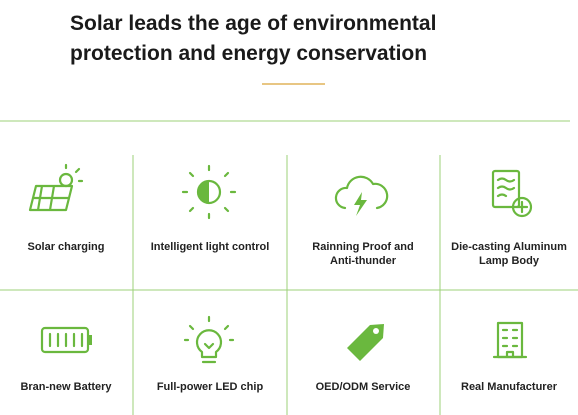 The width and height of the screenshot is (578, 415). Describe the element at coordinates (66, 387) in the screenshot. I see `feature-label: Bran-new Battery` at that location.